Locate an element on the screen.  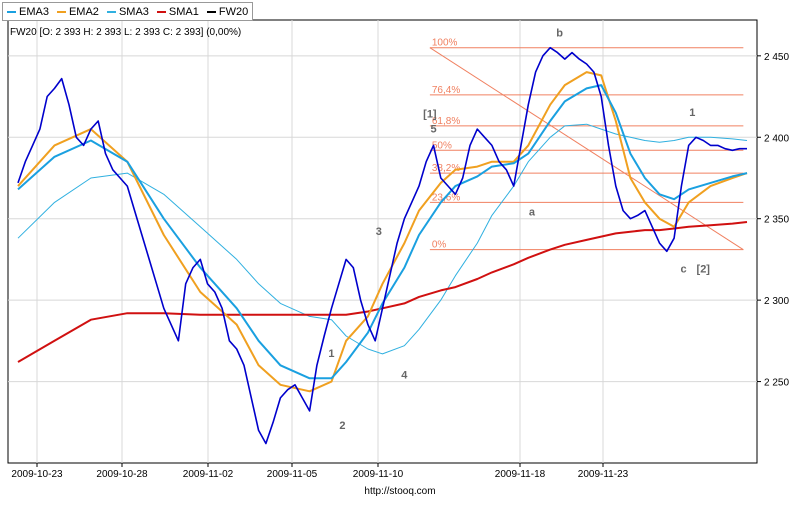
x-tick-label: 2009-11-02 is located at coordinates (208, 474).